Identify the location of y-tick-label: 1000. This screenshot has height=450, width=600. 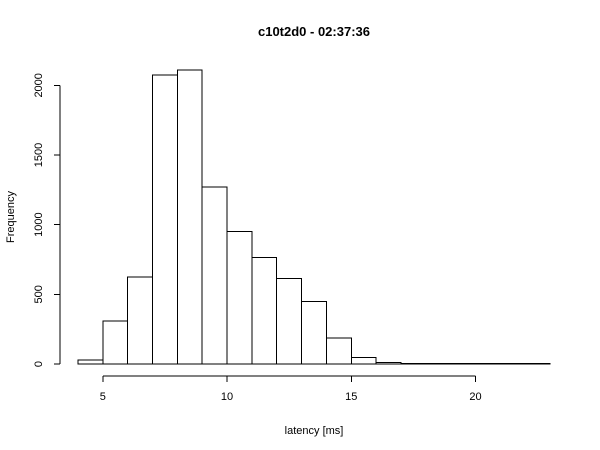
(39, 224).